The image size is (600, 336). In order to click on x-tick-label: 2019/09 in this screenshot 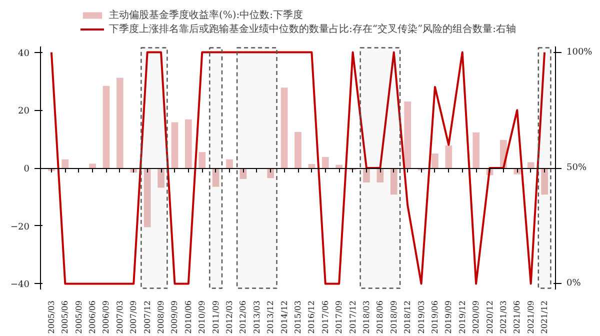, I will do `click(449, 317)`.